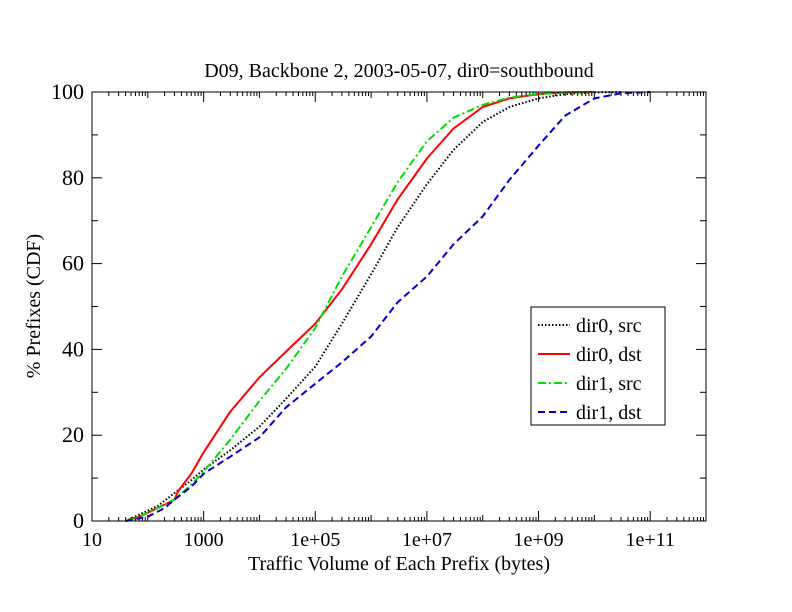 This screenshot has height=612, width=792. Describe the element at coordinates (538, 540) in the screenshot. I see `x-tick-label: 1e+09` at that location.